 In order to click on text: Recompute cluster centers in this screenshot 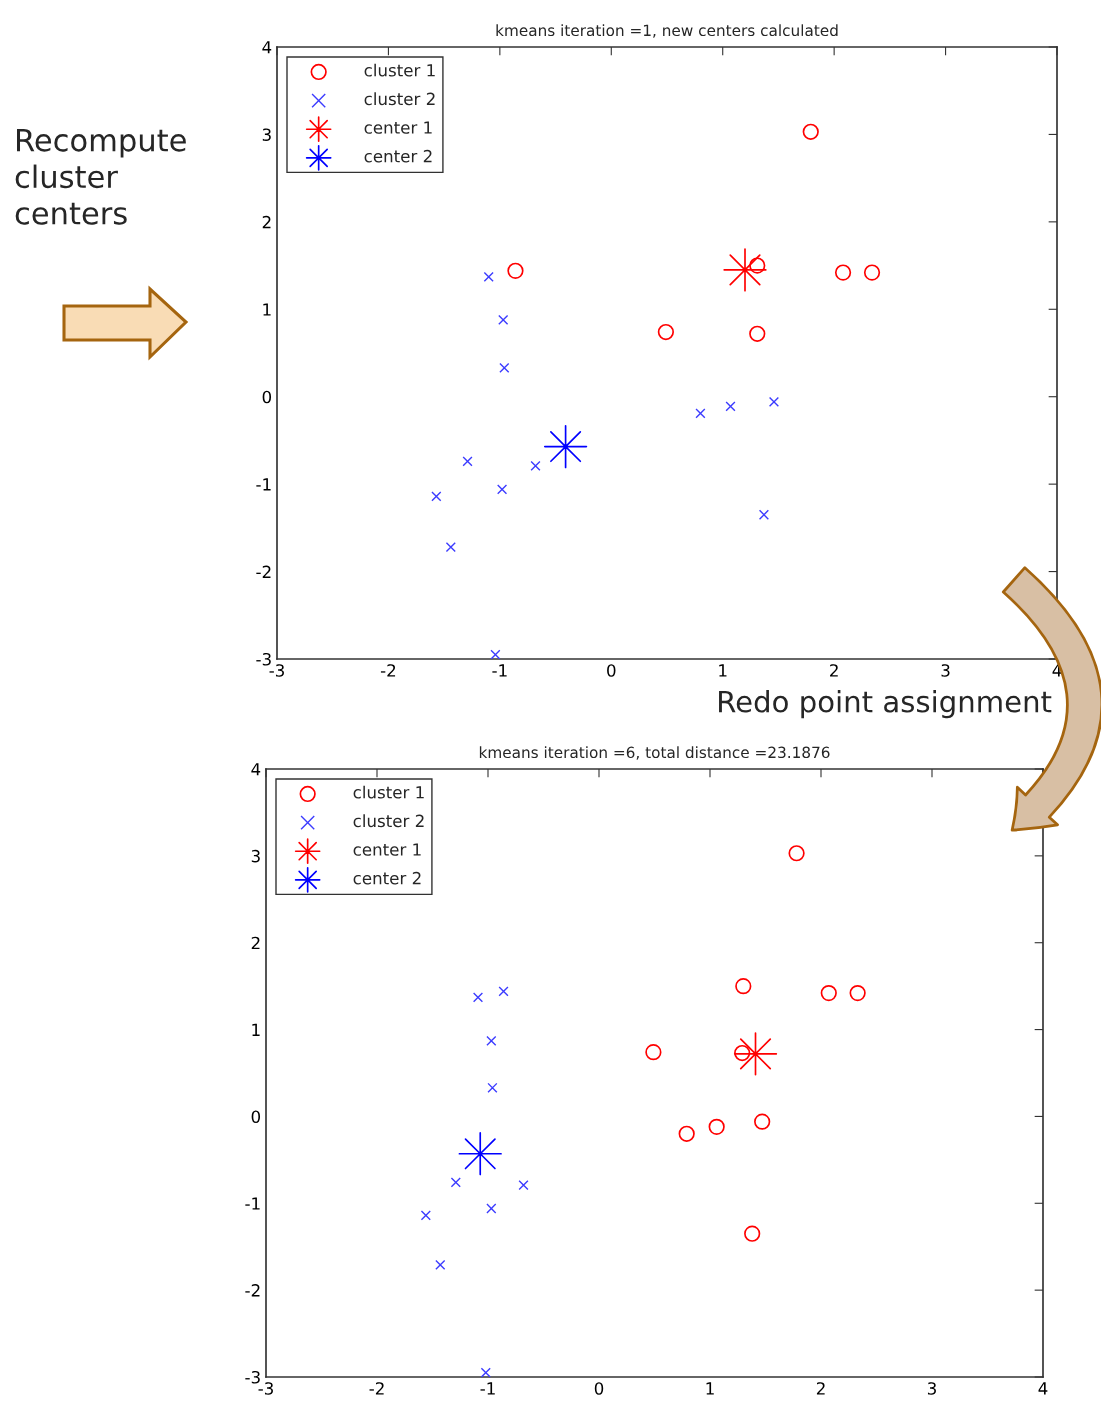, I will do `click(100, 176)`.